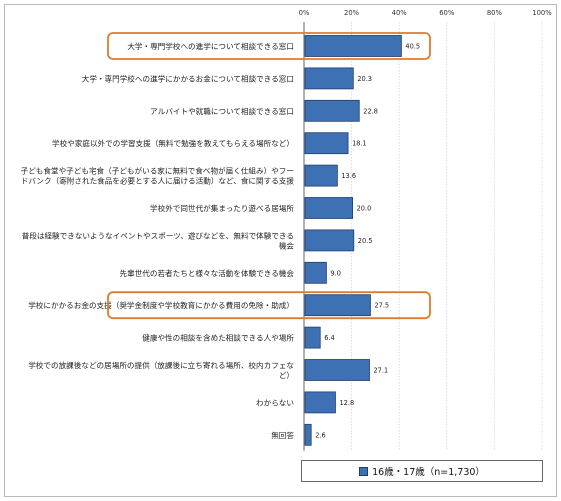  What do you see at coordinates (222, 208) in the screenshot?
I see `category-label: 学校外で同世代が集まったり遊べる居場所` at bounding box center [222, 208].